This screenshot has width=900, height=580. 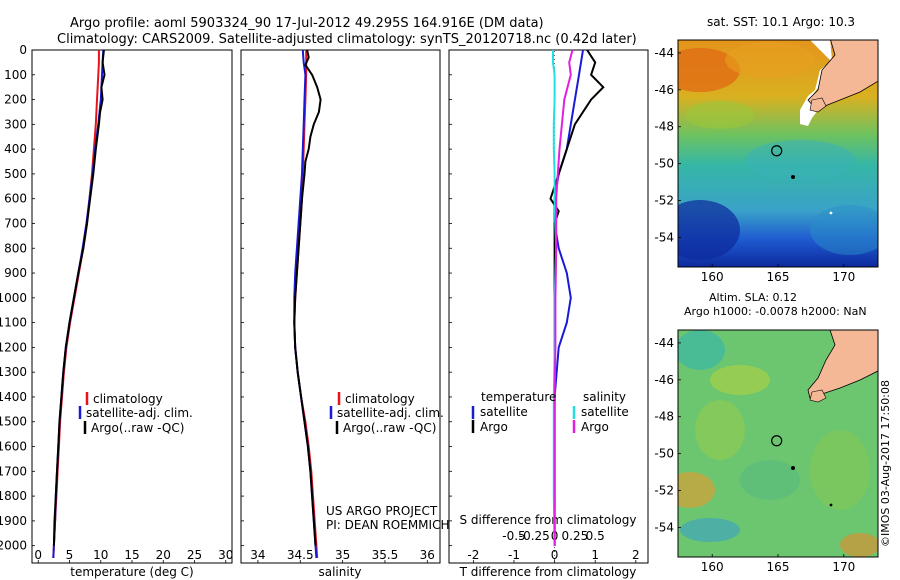 What do you see at coordinates (13, 323) in the screenshot?
I see `depth-tick-label: 1100` at bounding box center [13, 323].